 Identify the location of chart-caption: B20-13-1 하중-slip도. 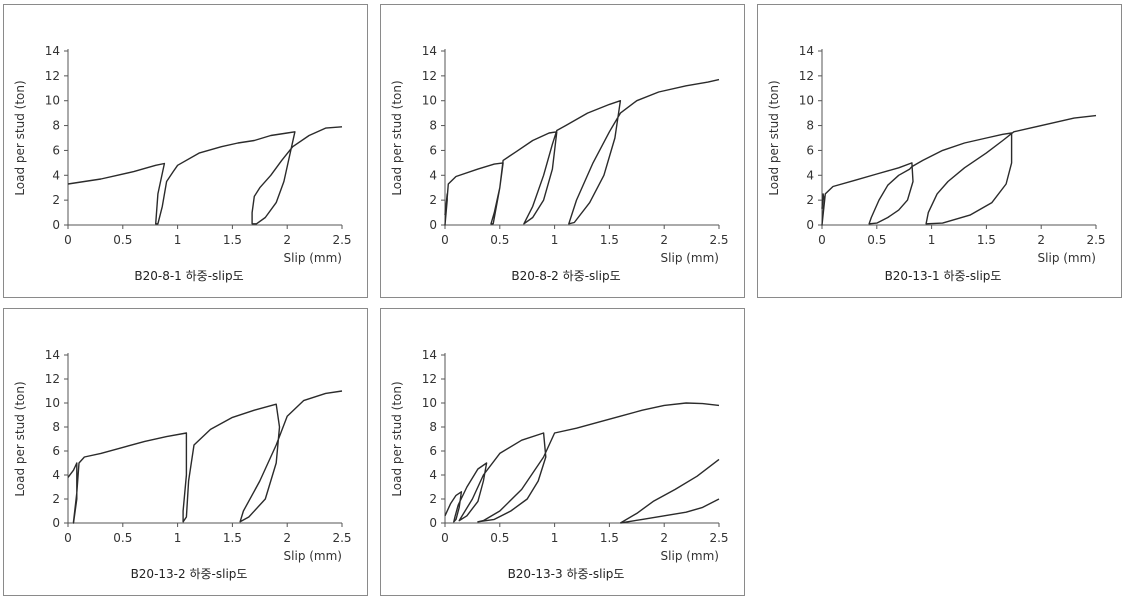
(943, 276).